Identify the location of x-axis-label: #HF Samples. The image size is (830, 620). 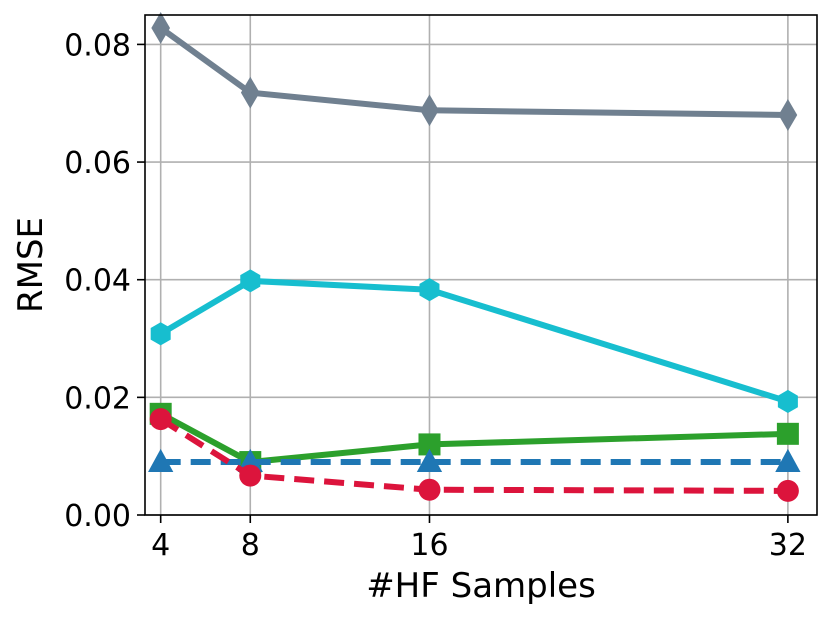
(481, 586).